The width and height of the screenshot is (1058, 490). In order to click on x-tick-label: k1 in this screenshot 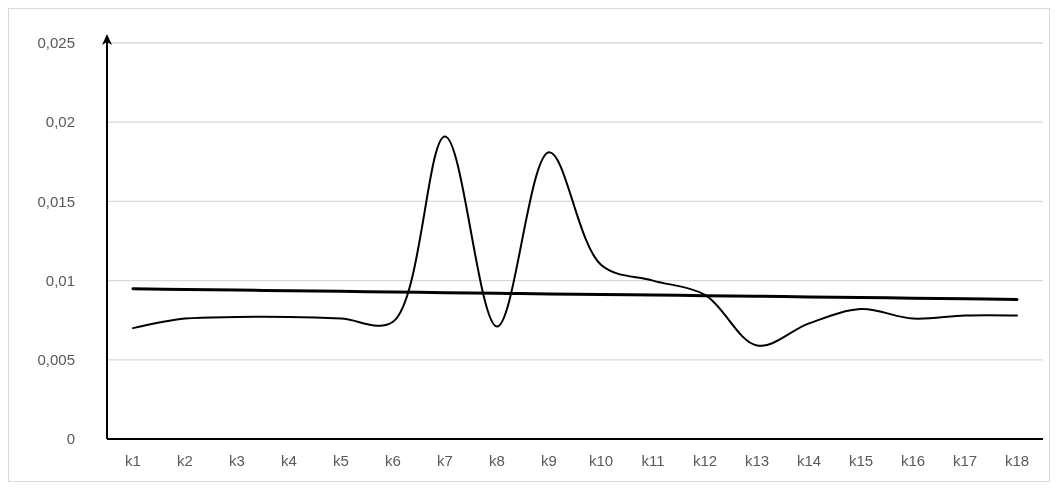, I will do `click(133, 460)`.